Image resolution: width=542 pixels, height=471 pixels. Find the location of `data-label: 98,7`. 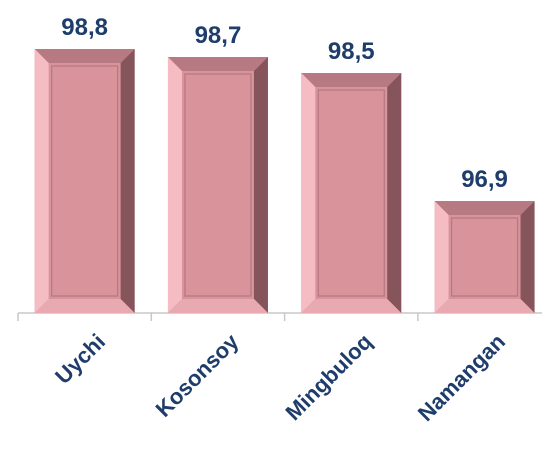

data-label: 98,7 is located at coordinates (218, 35).